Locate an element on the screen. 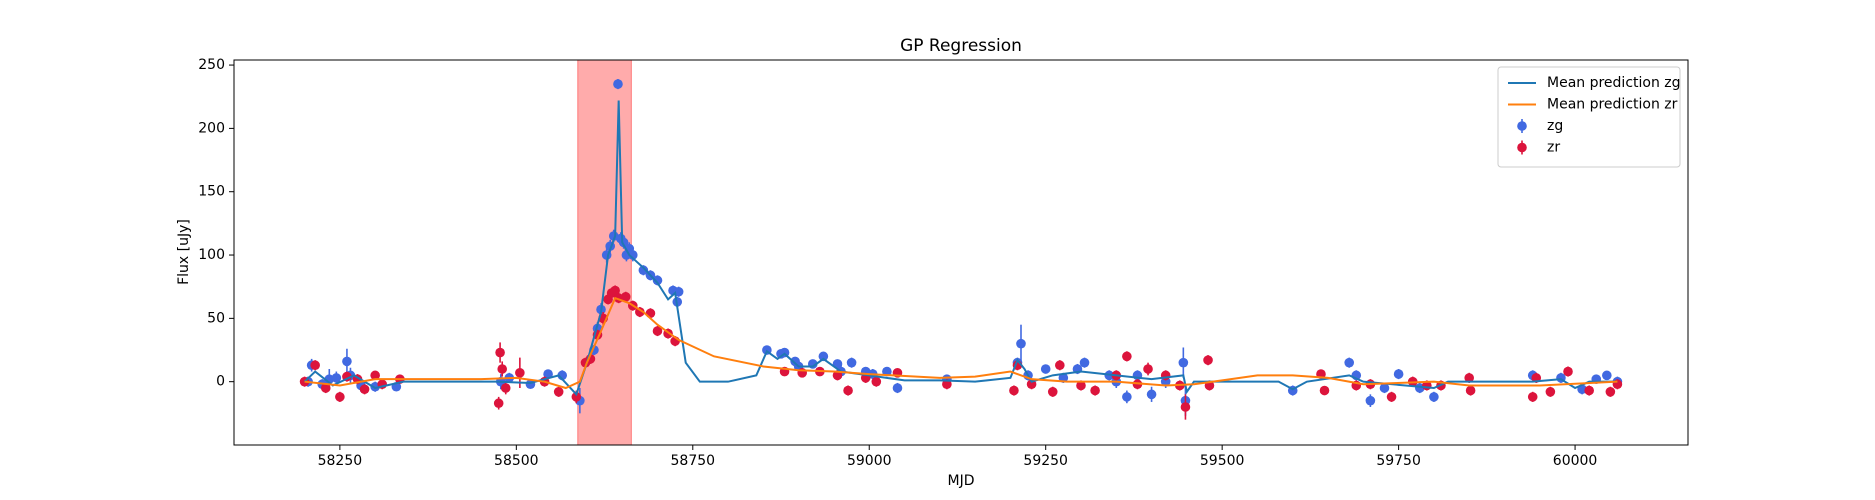  legend-label: Mean prediction zg is located at coordinates (1614, 83).